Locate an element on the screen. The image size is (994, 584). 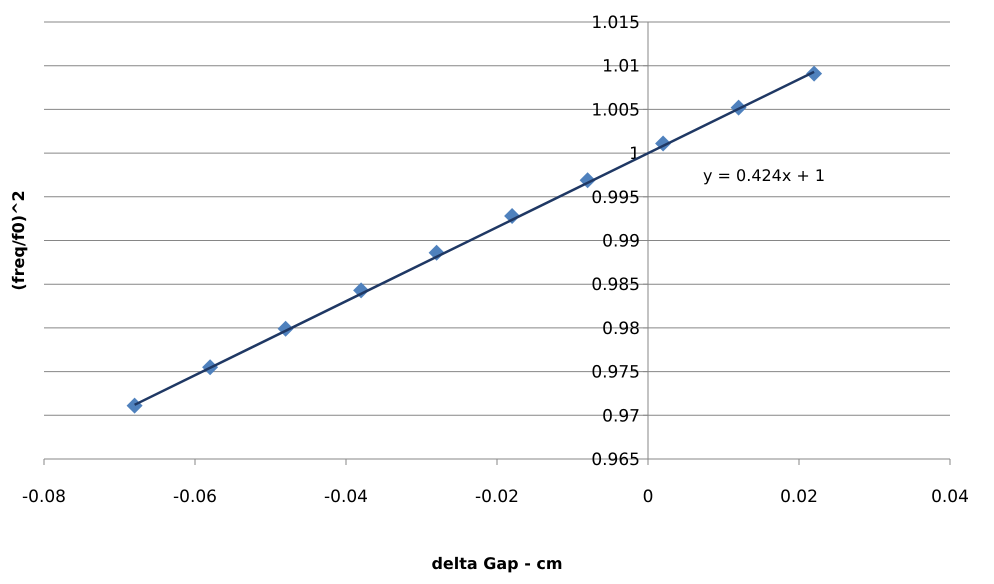
x-tick-label: -0.06 is located at coordinates (195, 497).